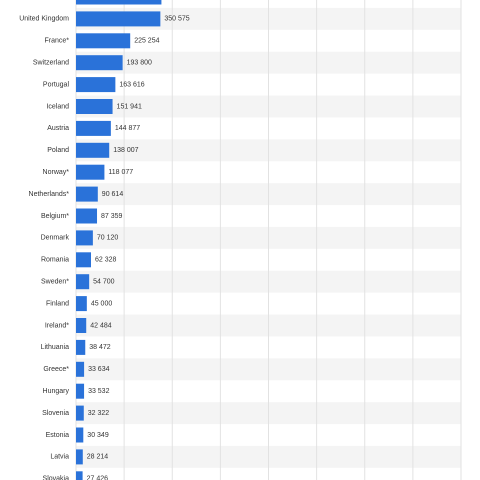  I want to click on value-label: 118 077, so click(120, 172).